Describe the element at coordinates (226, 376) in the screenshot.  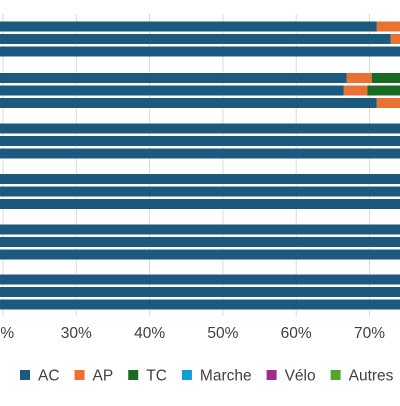
I see `legend-label: Marche` at that location.